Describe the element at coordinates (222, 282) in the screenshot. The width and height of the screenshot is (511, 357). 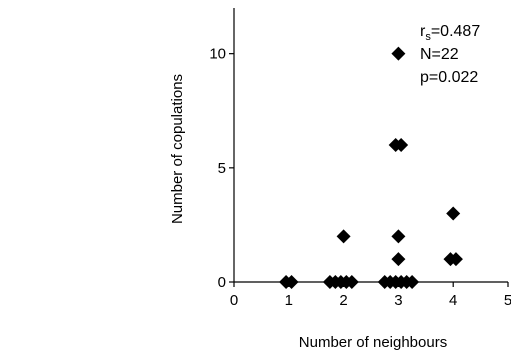
I see `y-tick-label: 0` at that location.